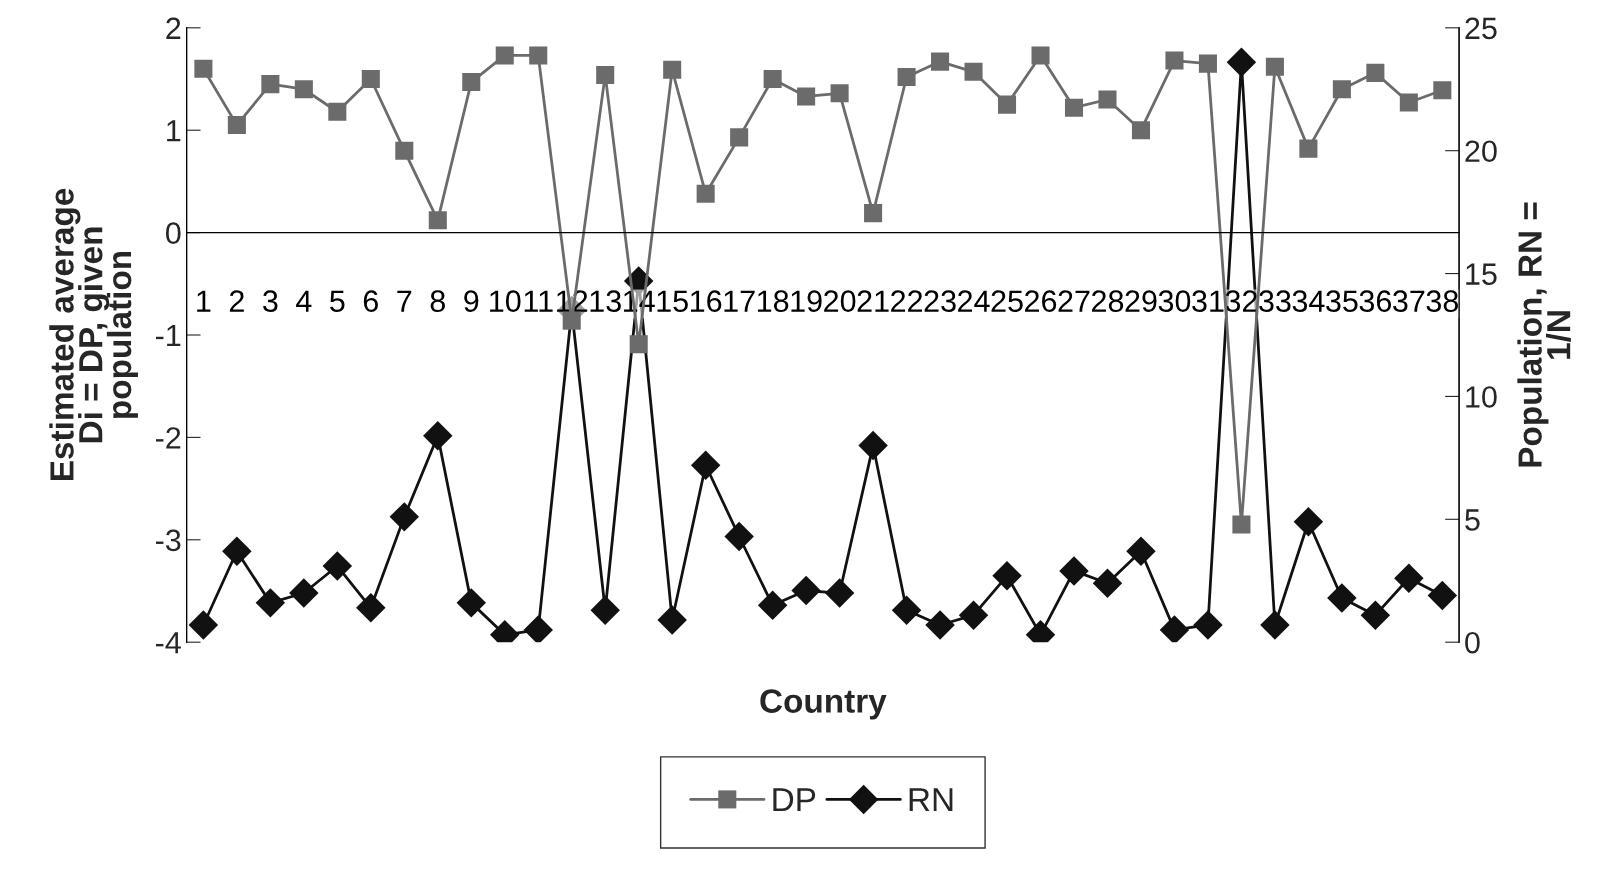 This screenshot has width=1623, height=869. Describe the element at coordinates (304, 301) in the screenshot. I see `x-tick-label: 4` at that location.